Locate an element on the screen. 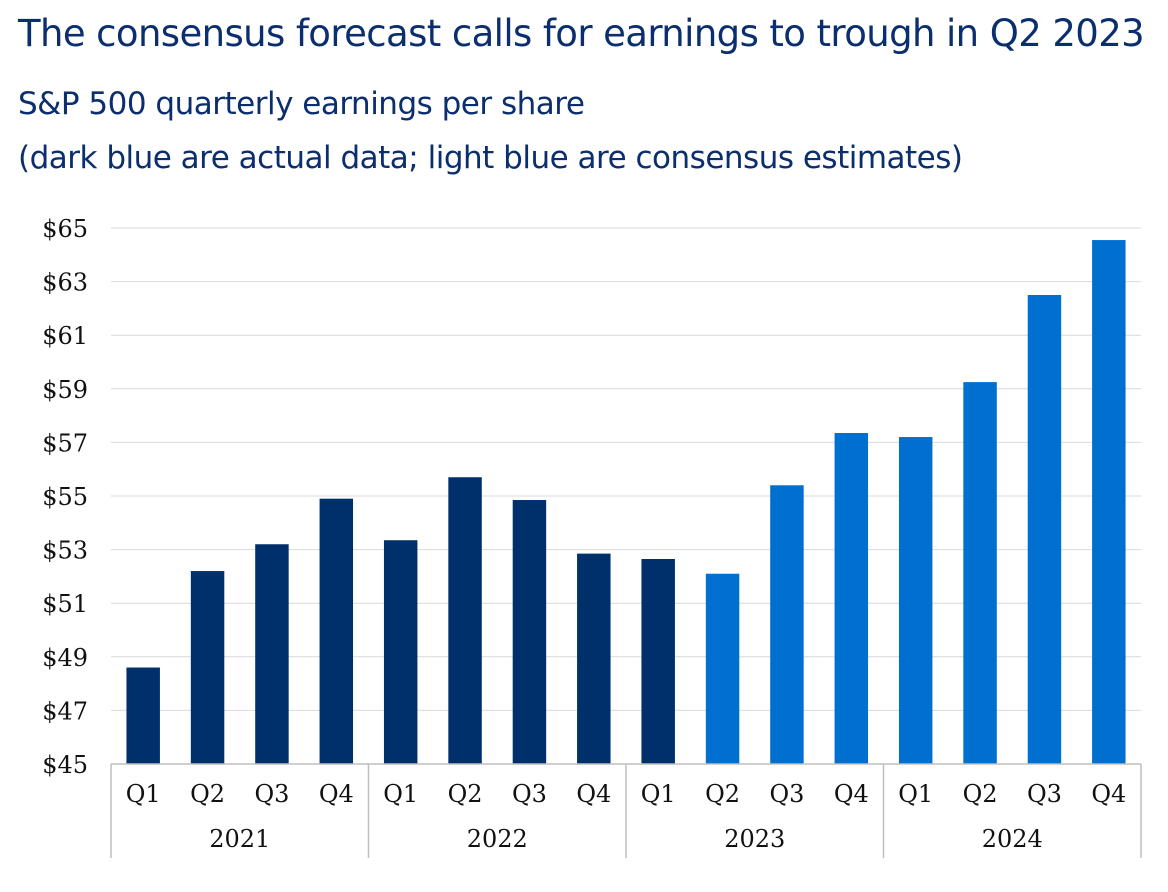 The height and width of the screenshot is (892, 1168). y-tick-label: $51 is located at coordinates (65, 604).